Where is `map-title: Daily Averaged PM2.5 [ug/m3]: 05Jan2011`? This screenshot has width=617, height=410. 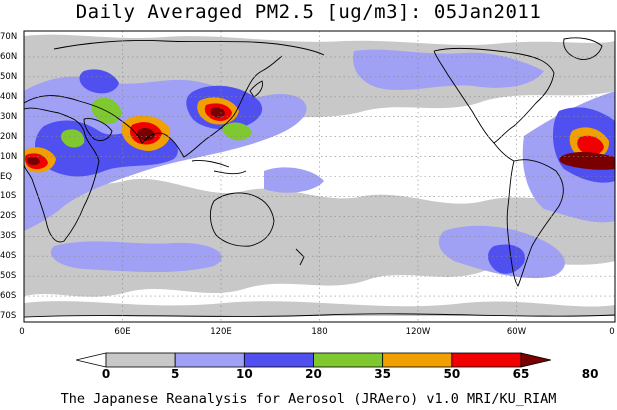 map-title: Daily Averaged PM2.5 [ug/m3]: 05Jan2011 is located at coordinates (308, 12).